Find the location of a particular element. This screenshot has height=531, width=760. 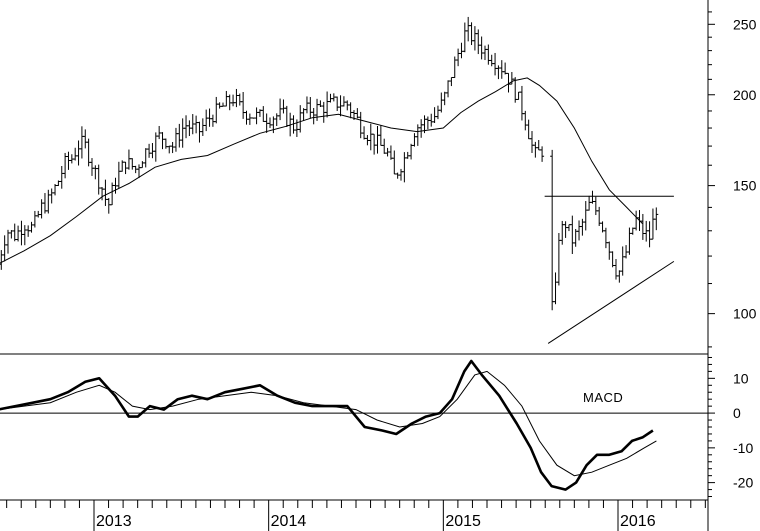

macd-tick-label: 0 is located at coordinates (737, 413).